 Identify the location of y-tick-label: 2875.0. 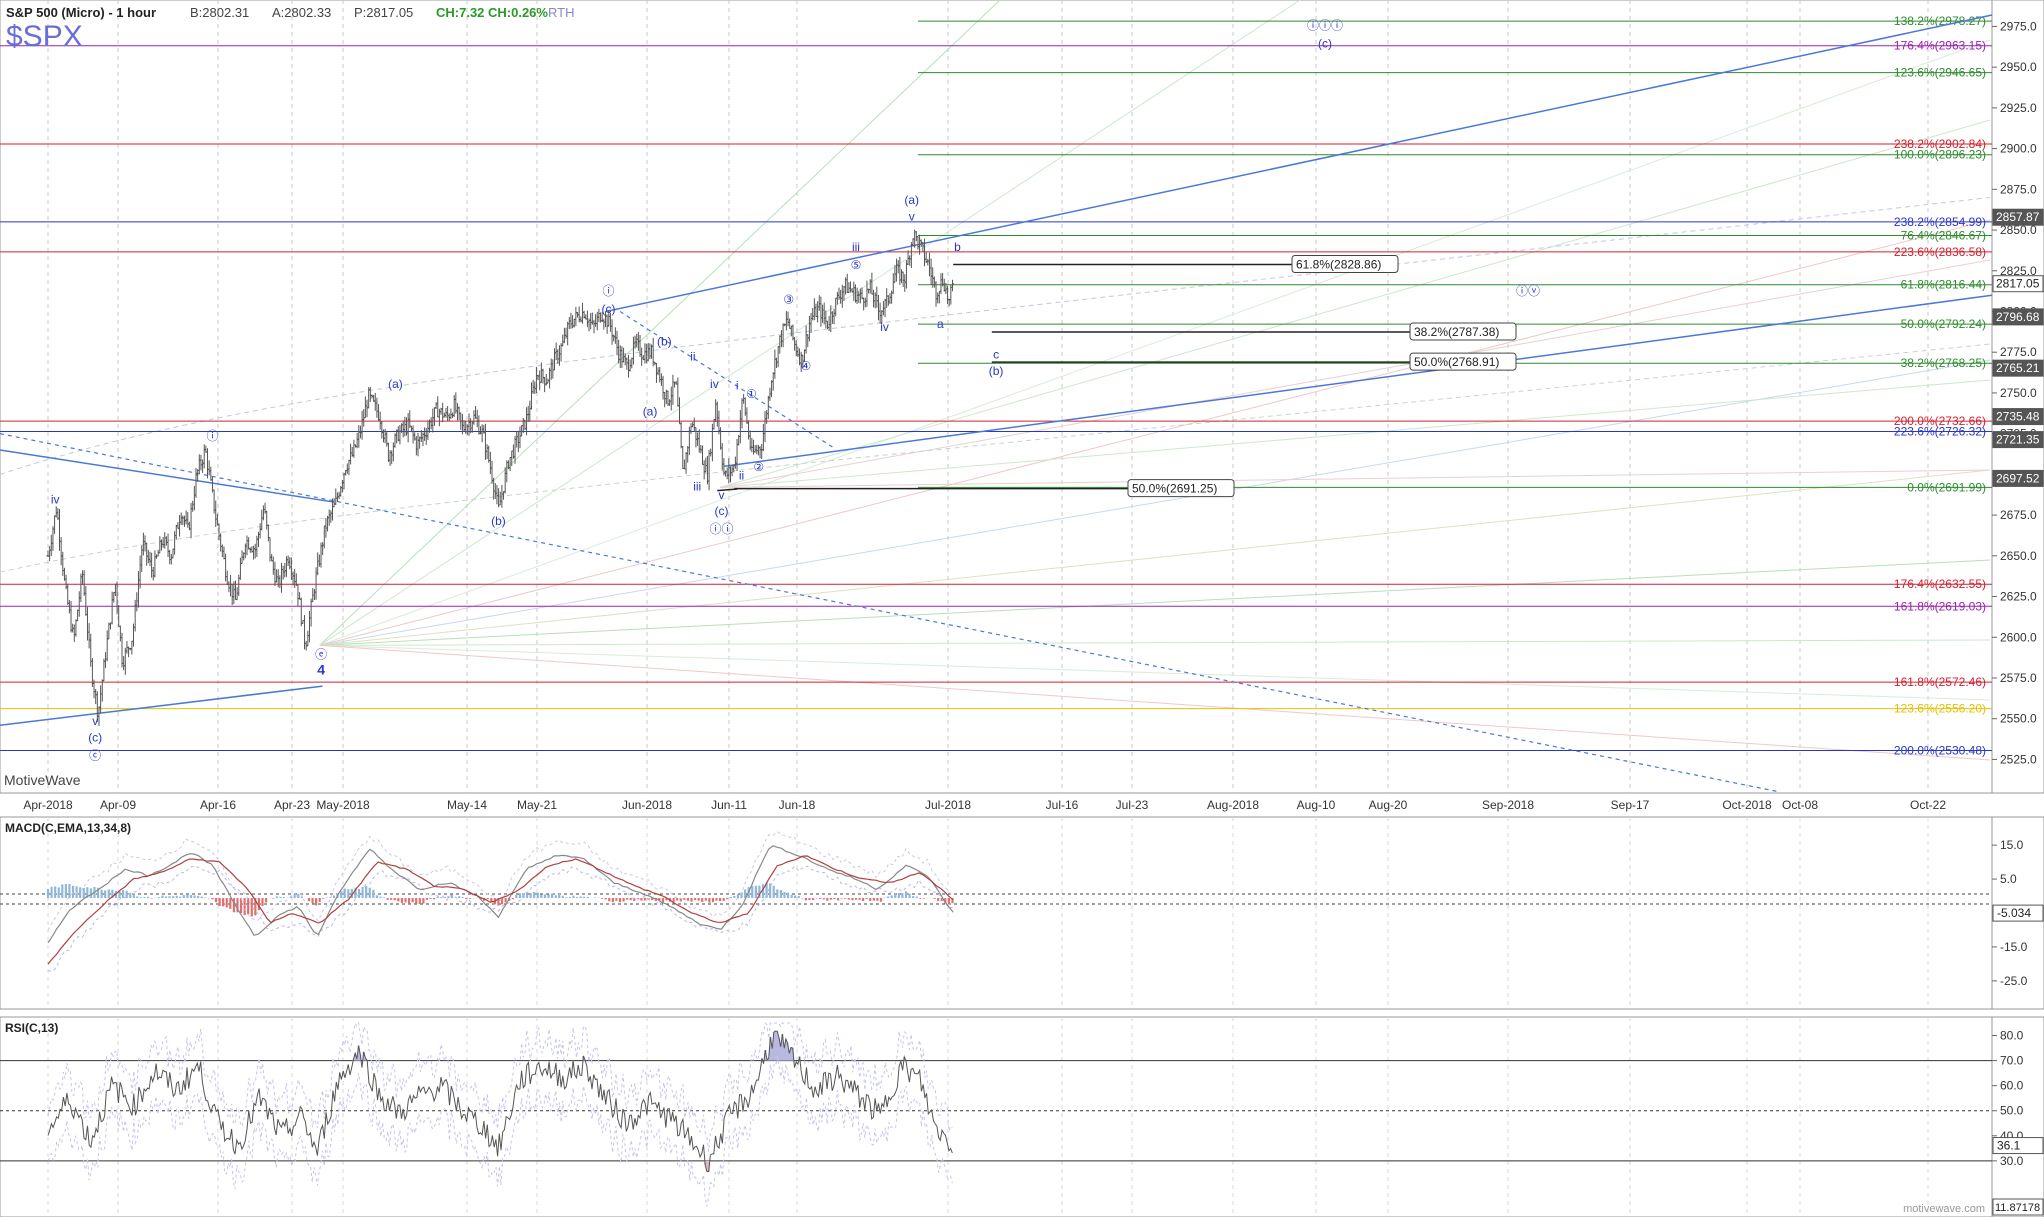
(2018, 189).